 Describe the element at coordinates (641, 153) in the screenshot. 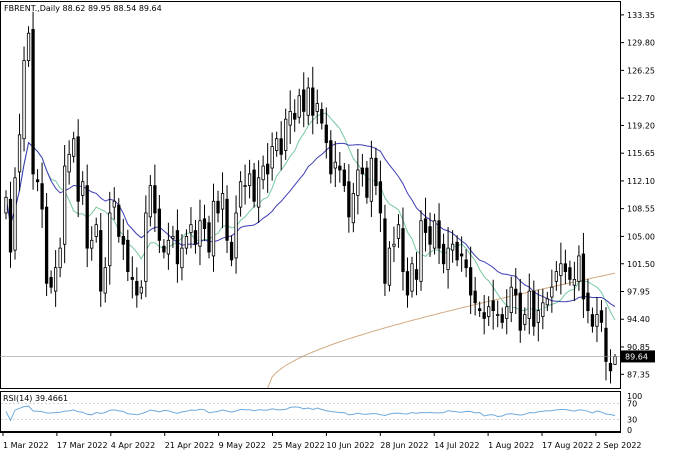

I see `y-tick-label: 115.65` at that location.